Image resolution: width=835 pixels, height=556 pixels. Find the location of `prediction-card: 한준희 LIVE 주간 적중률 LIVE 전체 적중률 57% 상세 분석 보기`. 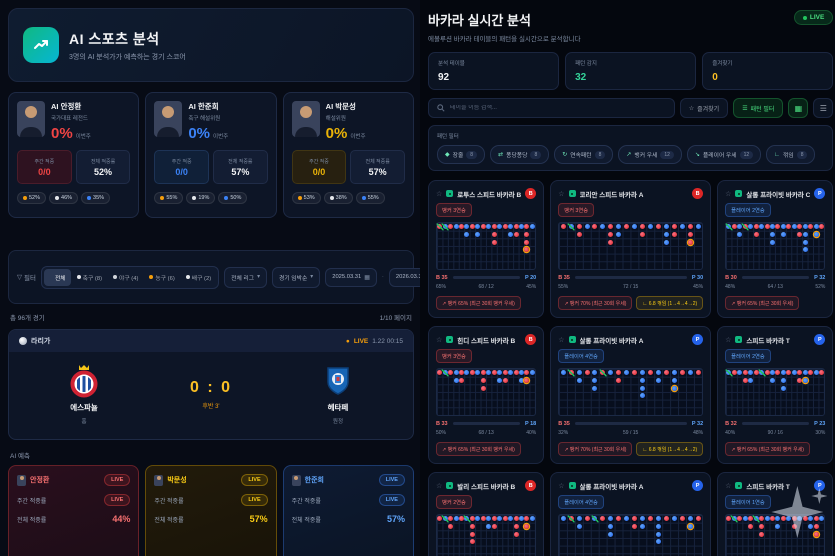

prediction-card: 한준희 LIVE 주간 적중률 LIVE 전체 적중률 57% 상세 분석 보기 is located at coordinates (348, 510).